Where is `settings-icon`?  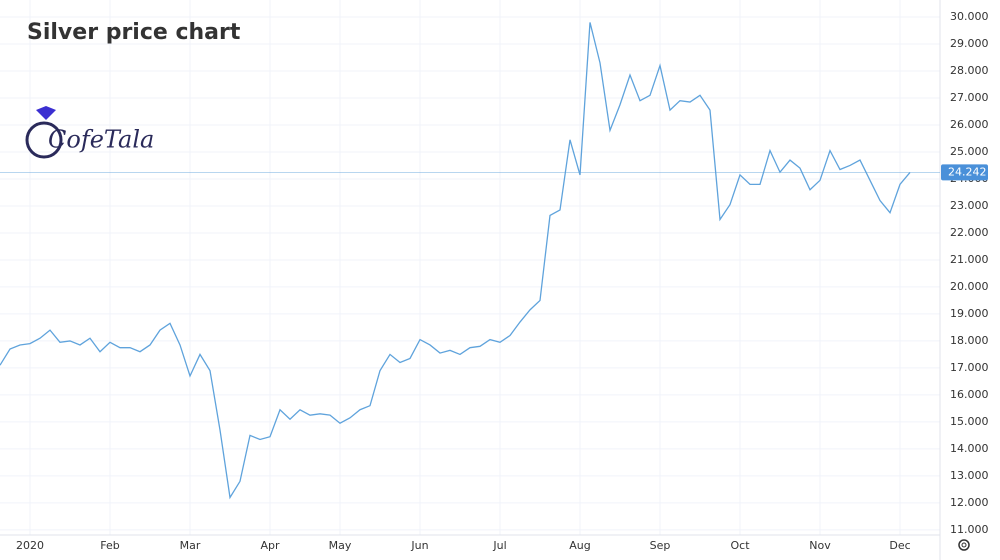 settings-icon is located at coordinates (964, 545).